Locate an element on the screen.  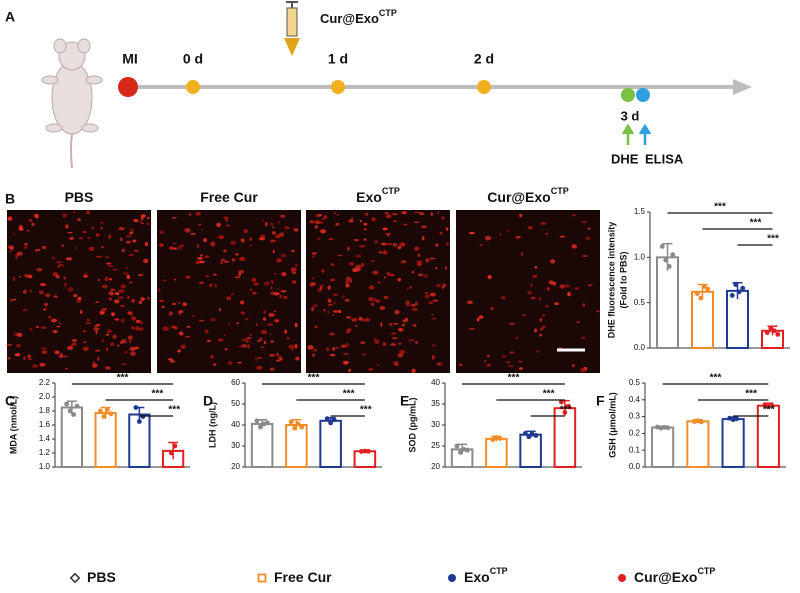
y-tick-label: 30 is located at coordinates (435, 424).